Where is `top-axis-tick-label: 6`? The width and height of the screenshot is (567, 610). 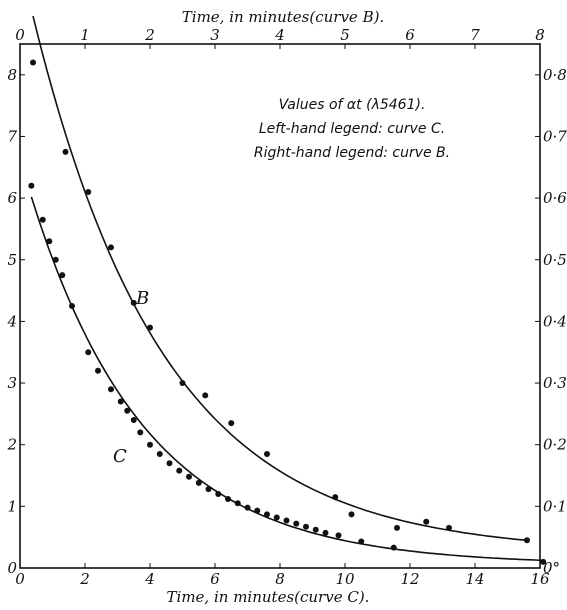 top-axis-tick-label: 6 is located at coordinates (410, 35).